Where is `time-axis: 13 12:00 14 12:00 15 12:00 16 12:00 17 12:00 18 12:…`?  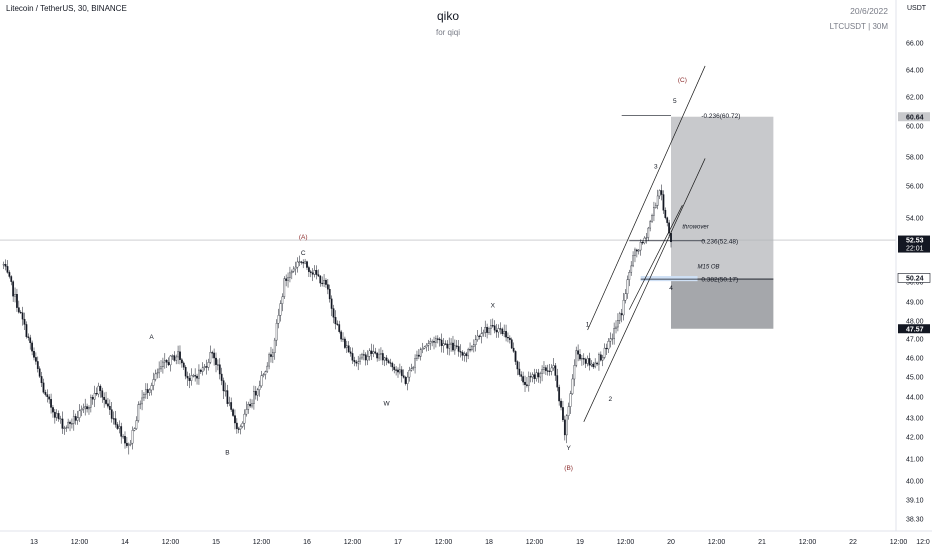
time-axis: 13 12:00 14 12:00 15 12:00 16 12:00 17 12:00 18 12:… is located at coordinates (480, 542).